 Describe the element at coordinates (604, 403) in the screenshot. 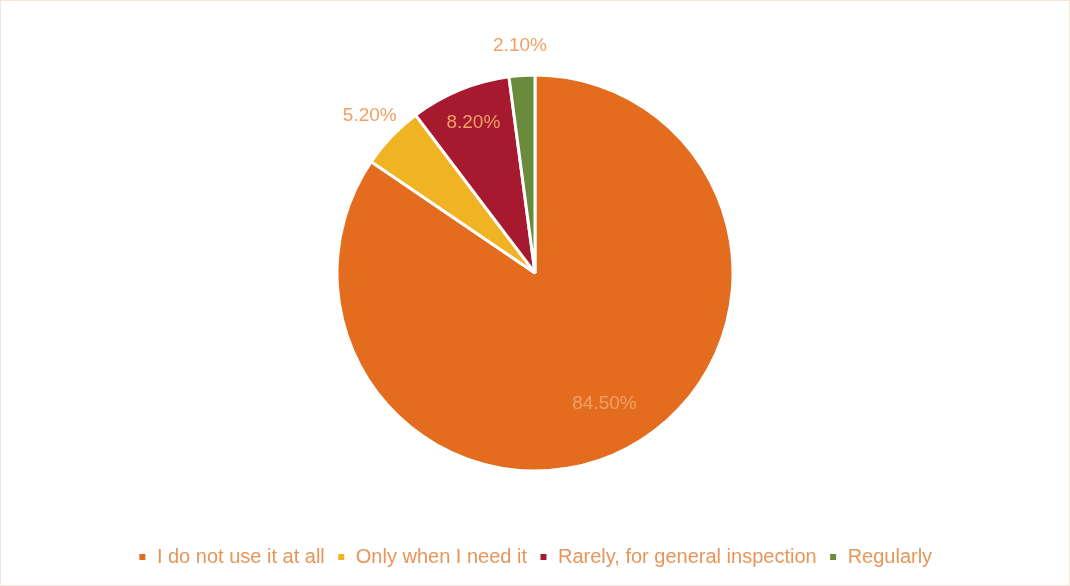

I see `data-label: 84.50%` at that location.